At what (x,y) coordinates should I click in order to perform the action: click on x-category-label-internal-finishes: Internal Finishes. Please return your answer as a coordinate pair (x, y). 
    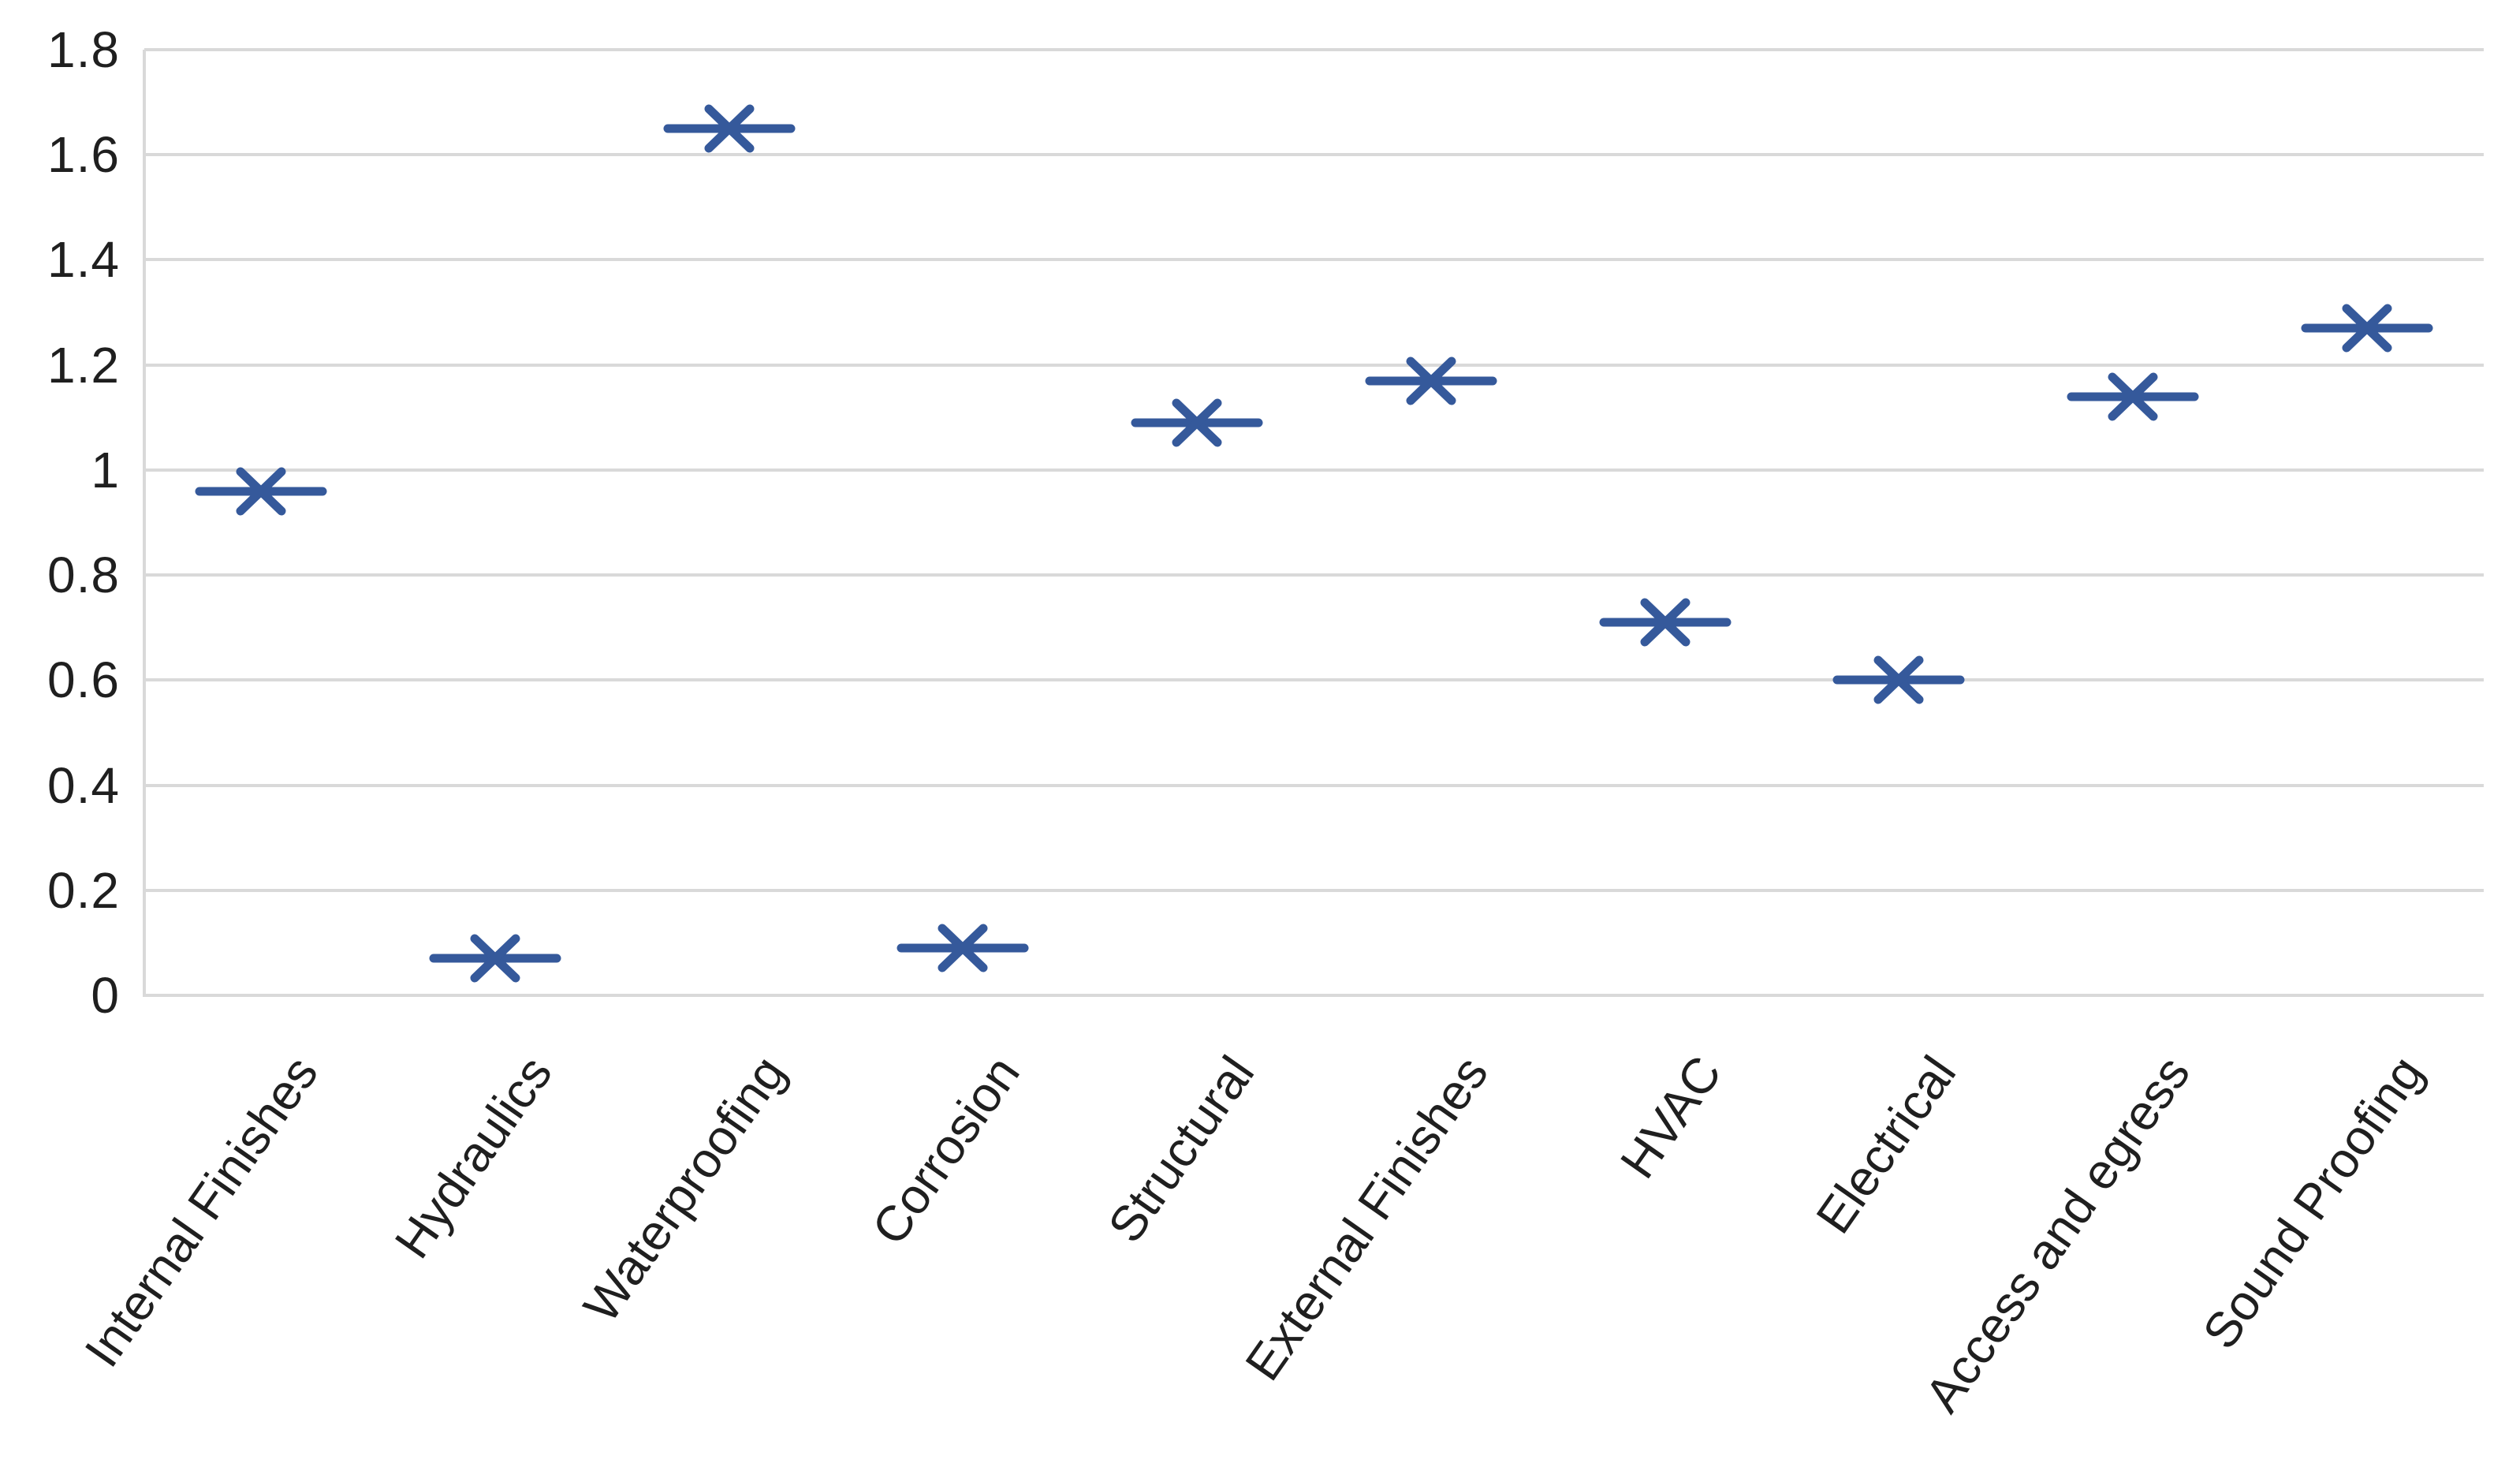
    Looking at the image, I should click on (202, 1211).